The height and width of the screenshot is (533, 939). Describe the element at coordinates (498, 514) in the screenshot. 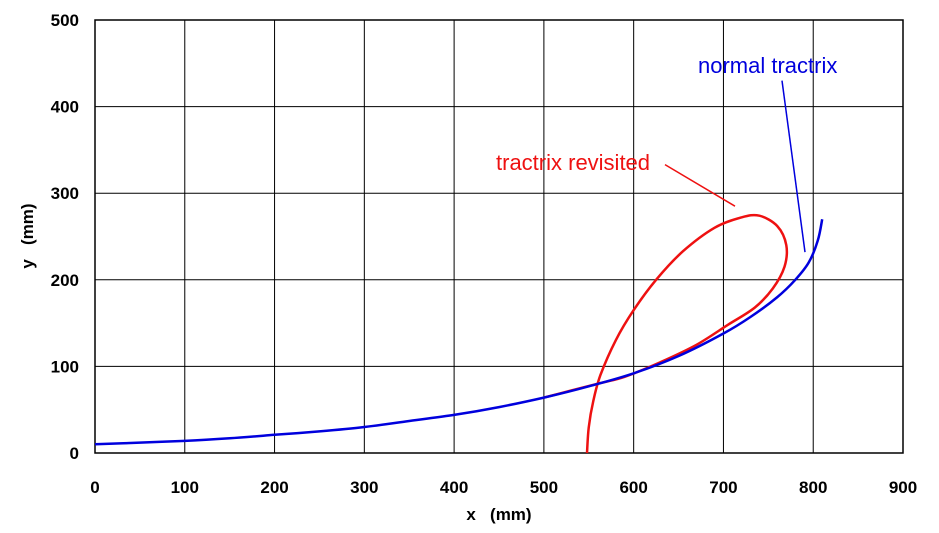

I see `x-axis-label: x (mm)` at that location.